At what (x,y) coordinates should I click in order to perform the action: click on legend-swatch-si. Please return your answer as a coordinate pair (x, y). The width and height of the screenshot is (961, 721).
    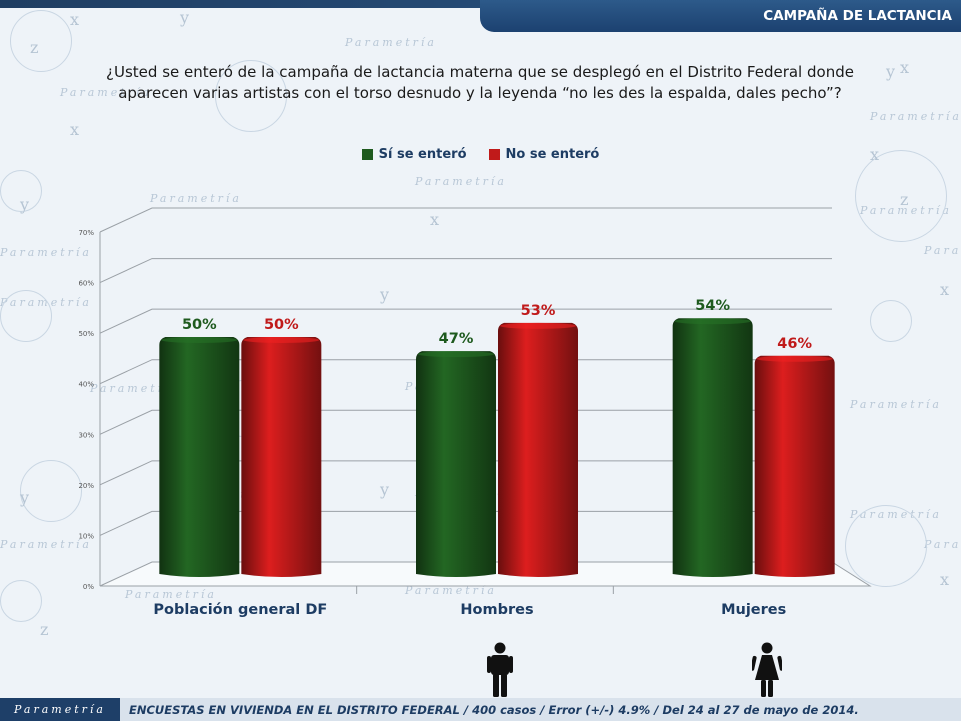
    Looking at the image, I should click on (367, 154).